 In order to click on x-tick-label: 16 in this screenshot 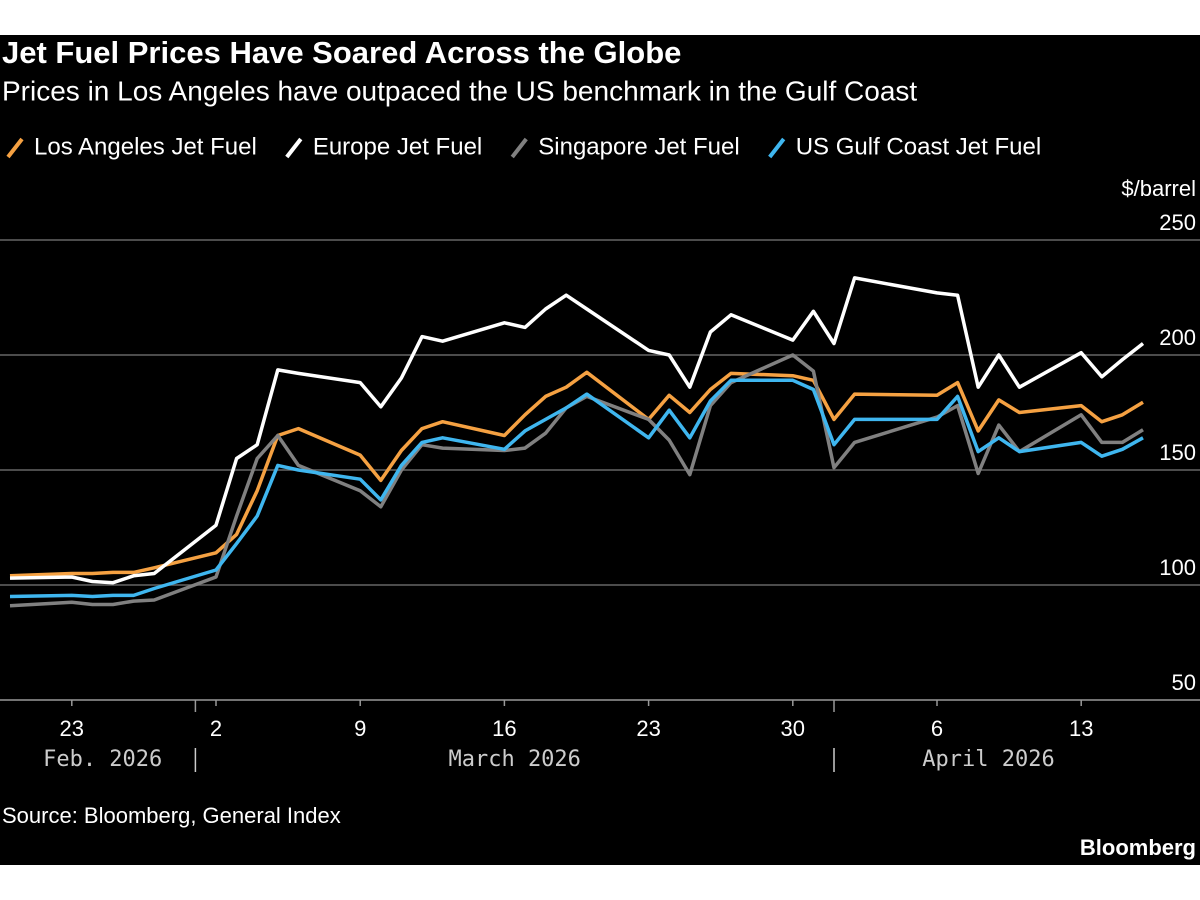, I will do `click(504, 728)`.